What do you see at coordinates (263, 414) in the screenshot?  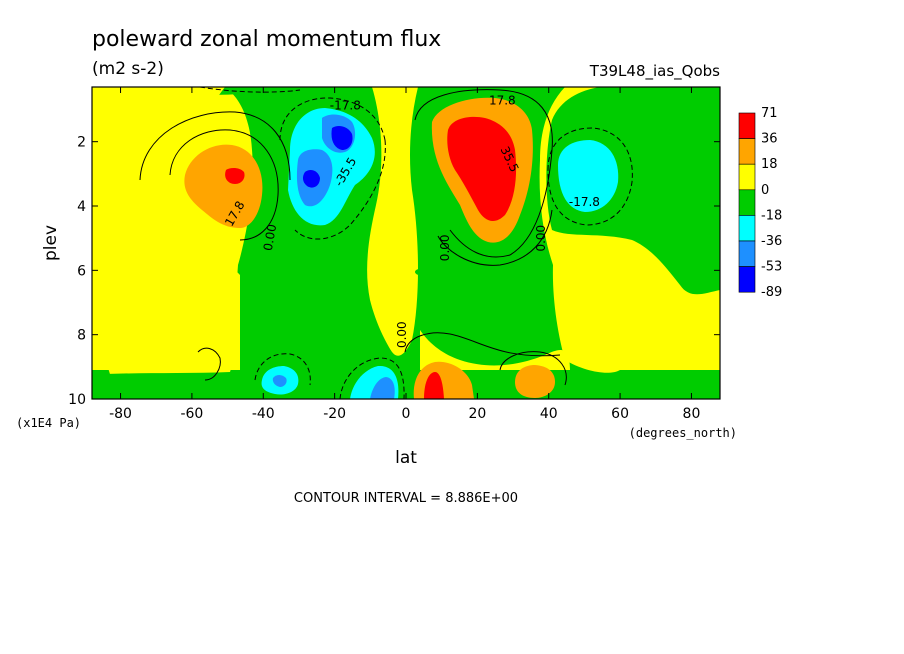 I see `x-tick-label: -40` at bounding box center [263, 414].